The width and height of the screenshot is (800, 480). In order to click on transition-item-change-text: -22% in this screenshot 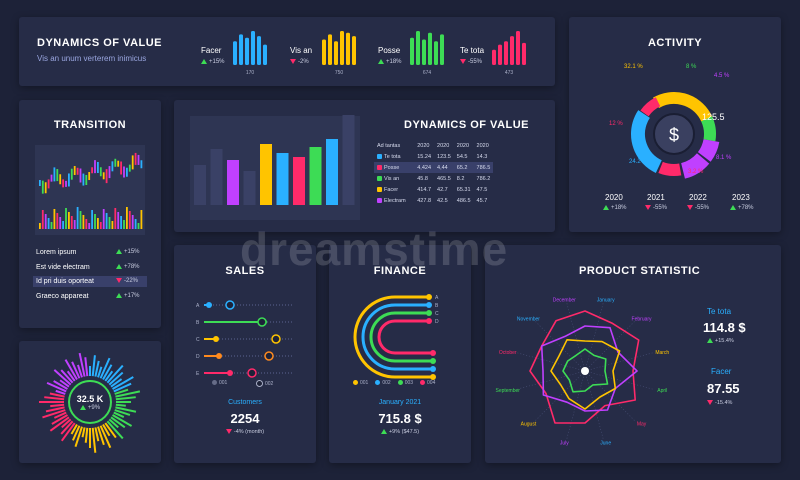, I will do `click(131, 281)`.